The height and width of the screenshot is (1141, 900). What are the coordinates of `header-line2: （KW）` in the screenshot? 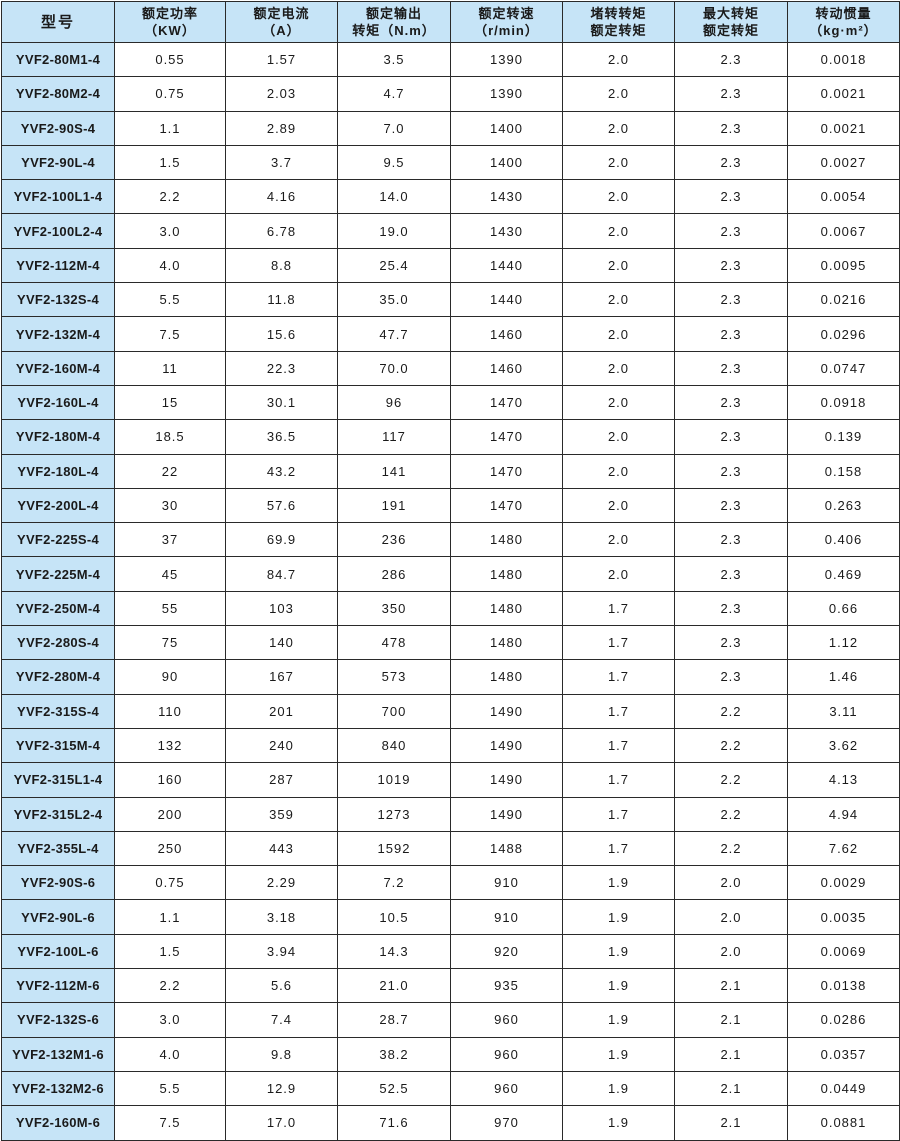 It's located at (170, 30).